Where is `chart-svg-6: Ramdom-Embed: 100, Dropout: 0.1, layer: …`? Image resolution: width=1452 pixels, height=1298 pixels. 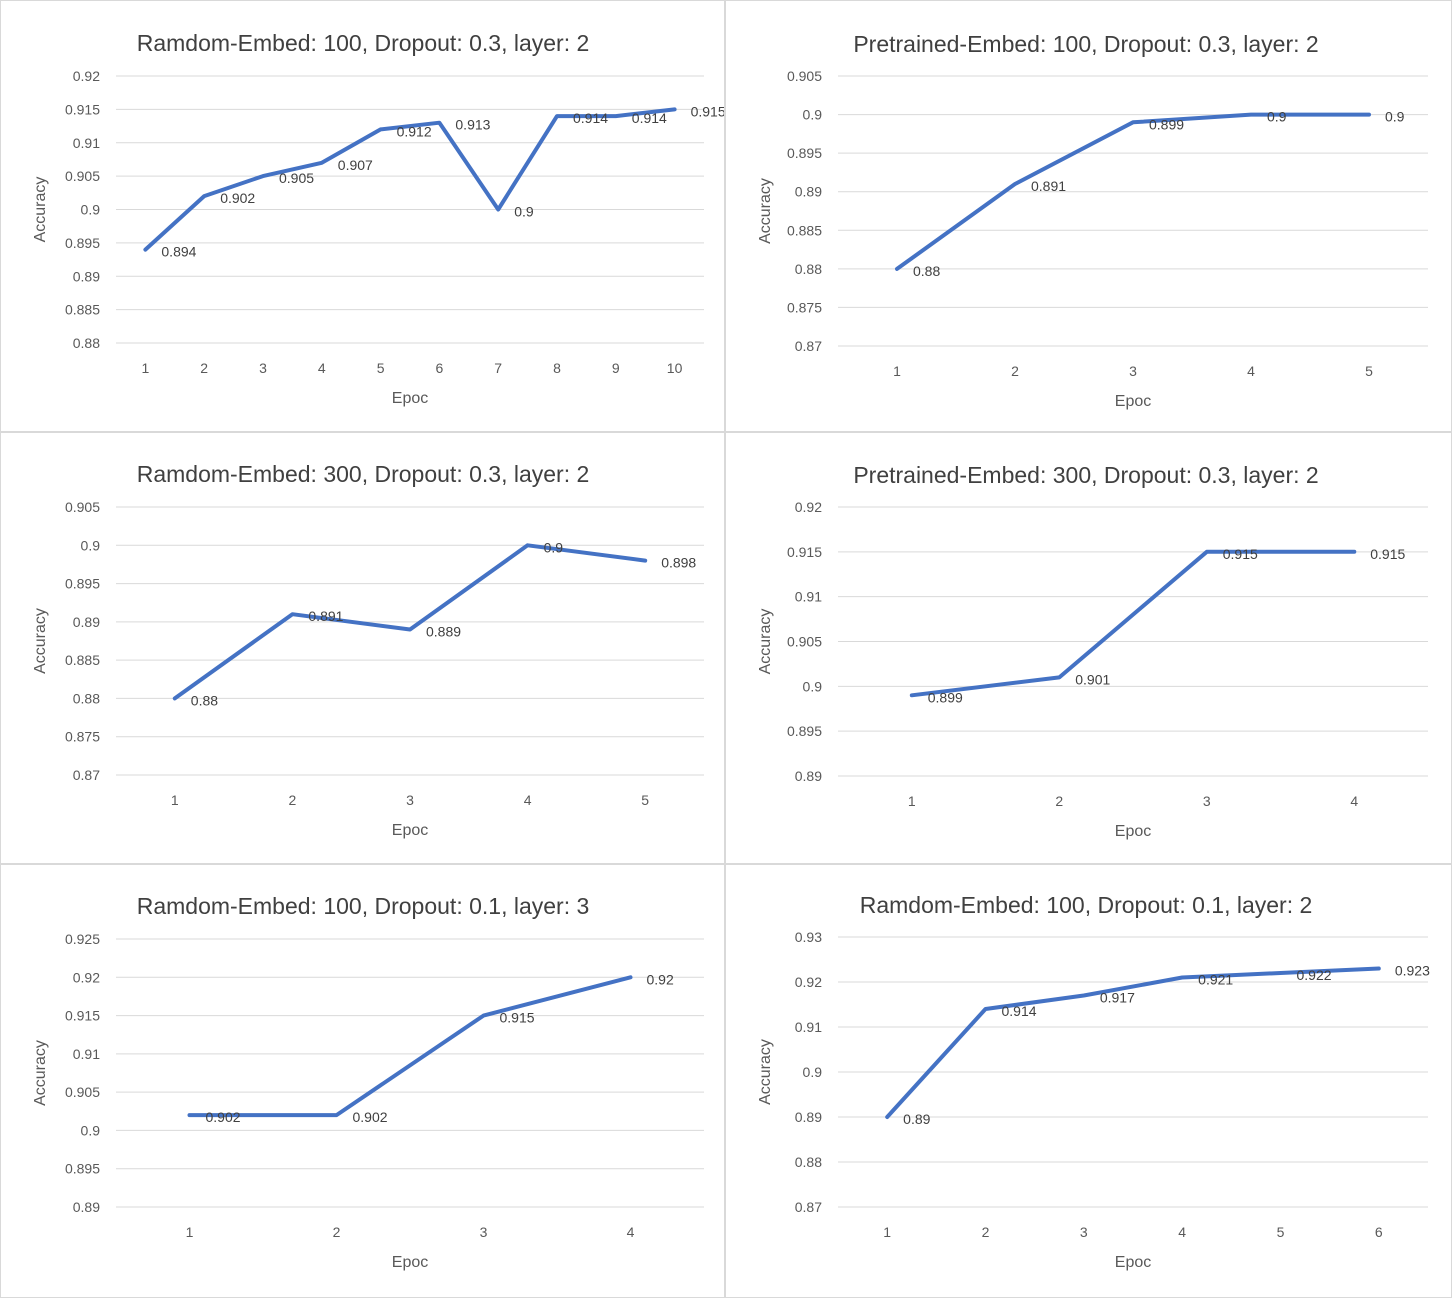
chart-svg-6: Ramdom-Embed: 100, Dropout: 0.1, layer: … is located at coordinates (1093, 1081).